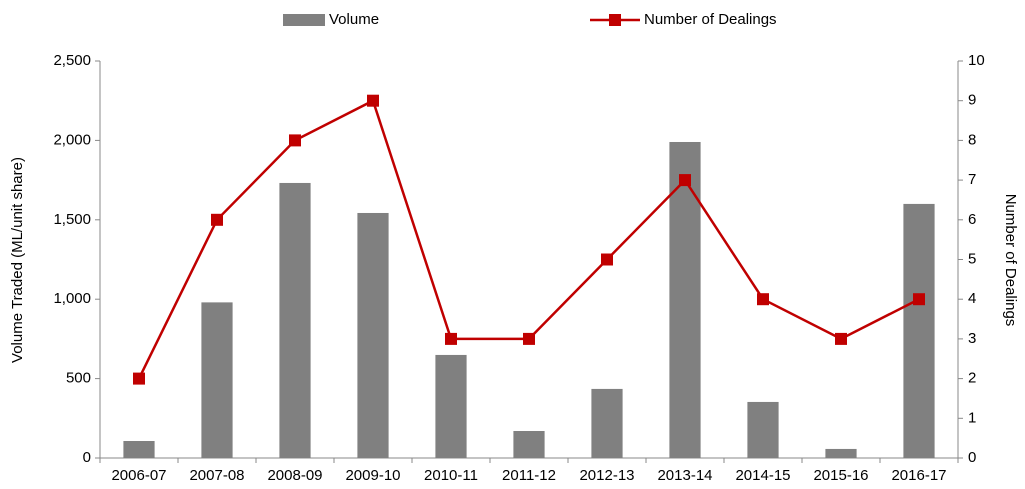 The height and width of the screenshot is (489, 1025). I want to click on y2-tick-label: 9, so click(972, 100).